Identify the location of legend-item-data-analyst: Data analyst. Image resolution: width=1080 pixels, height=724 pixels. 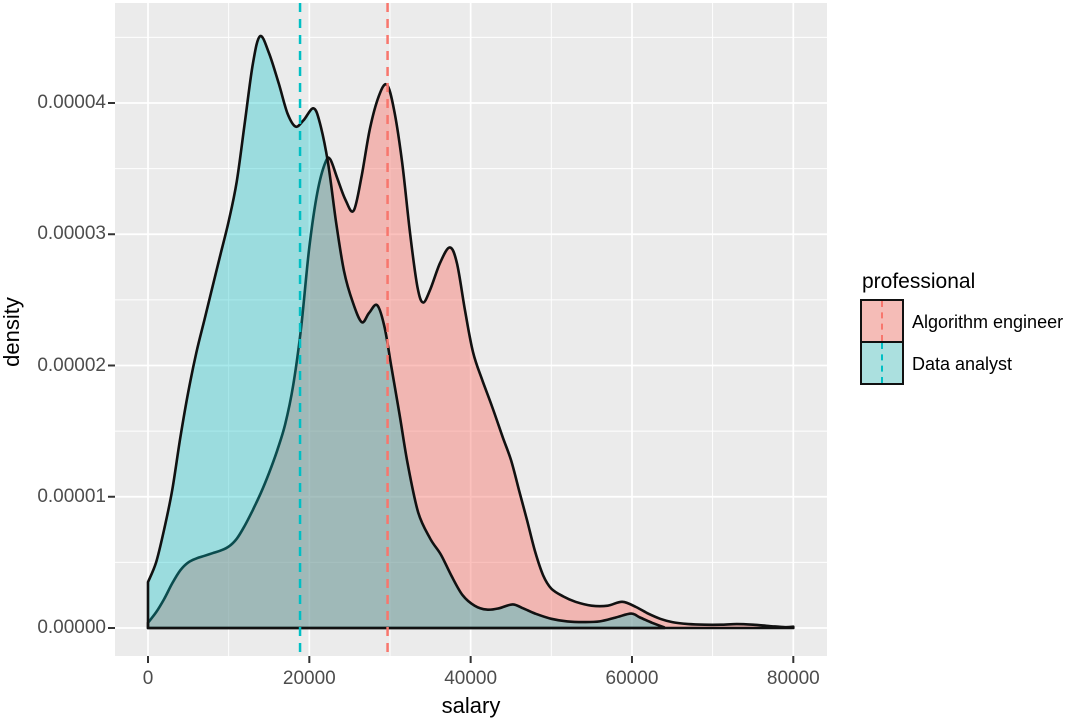
(961, 363).